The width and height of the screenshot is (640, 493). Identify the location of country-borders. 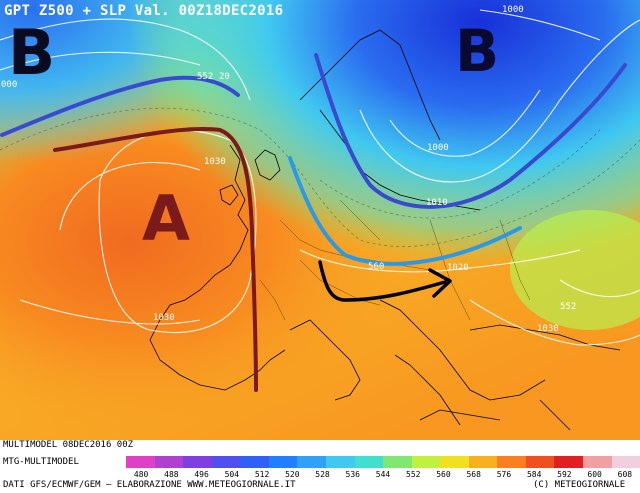
(395, 260).